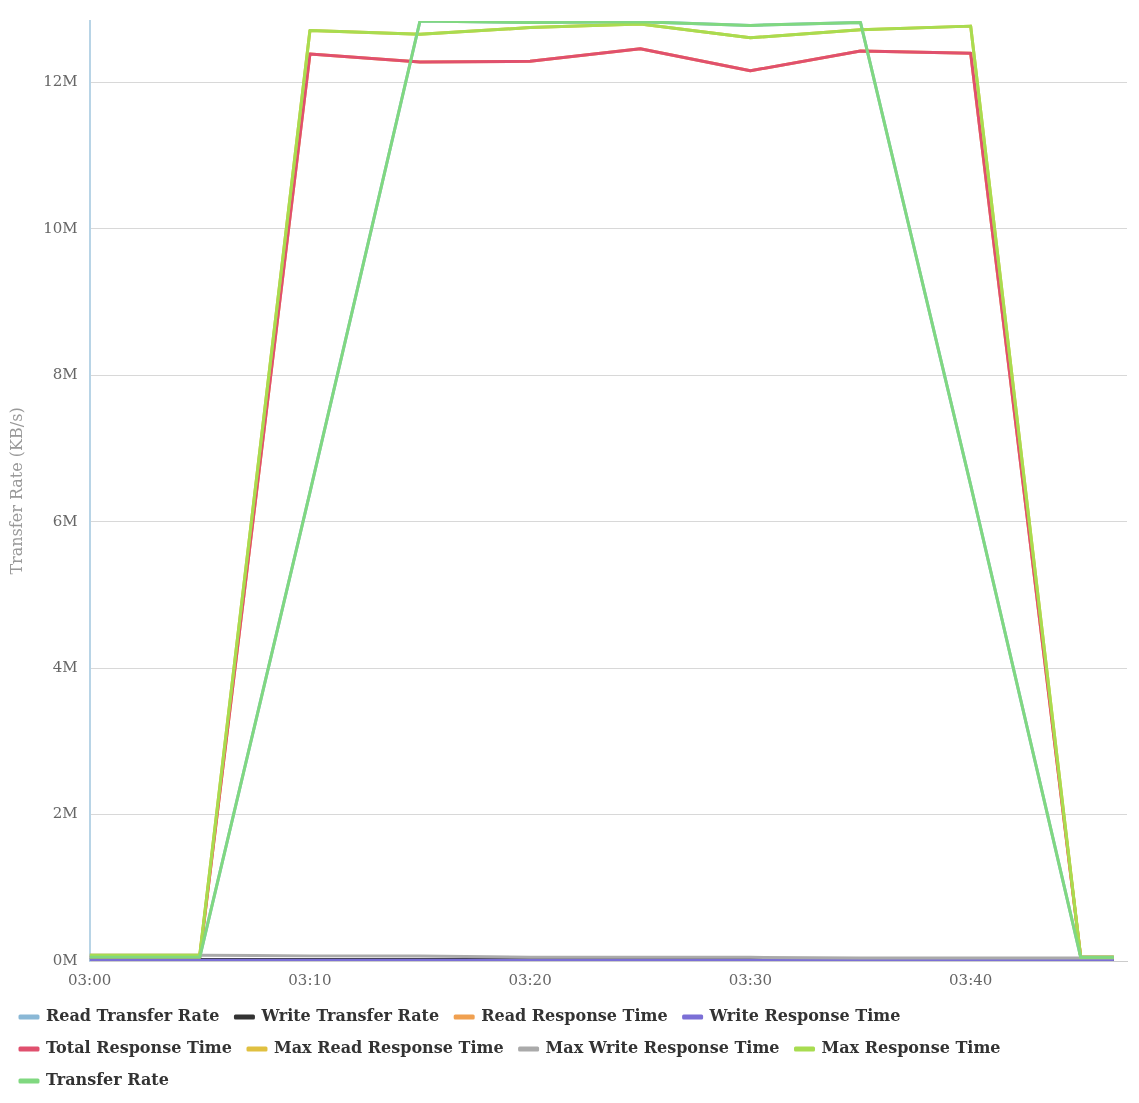 This screenshot has height=1103, width=1139. I want to click on legend-label: Read Transfer Rate, so click(133, 1016).